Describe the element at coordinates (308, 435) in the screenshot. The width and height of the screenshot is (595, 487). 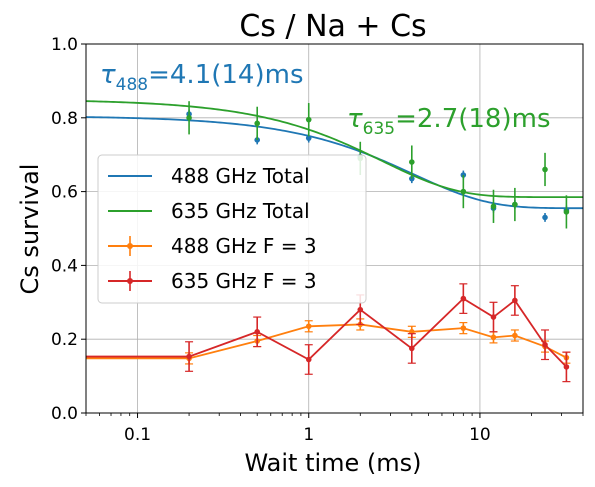
I see `x-tick-label: 1` at that location.